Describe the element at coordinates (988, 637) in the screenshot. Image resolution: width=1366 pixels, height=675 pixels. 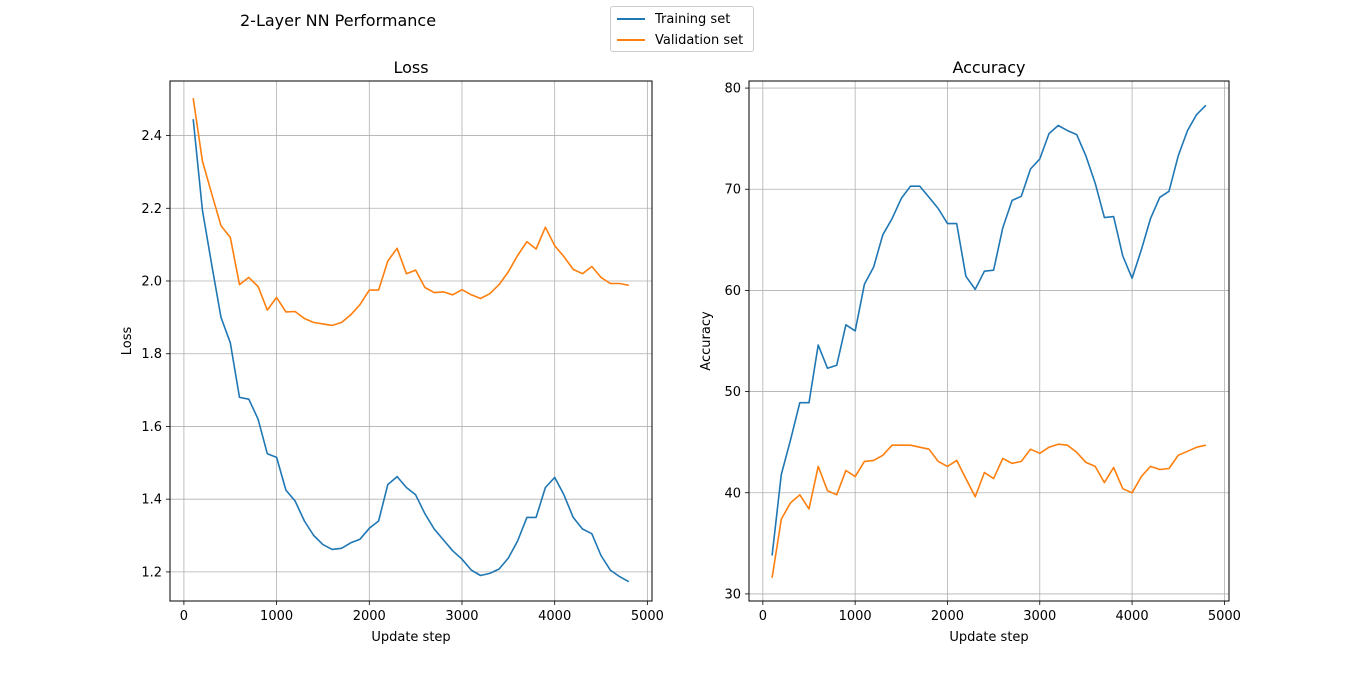
I see `plot2-x-axis-label: Update step` at that location.